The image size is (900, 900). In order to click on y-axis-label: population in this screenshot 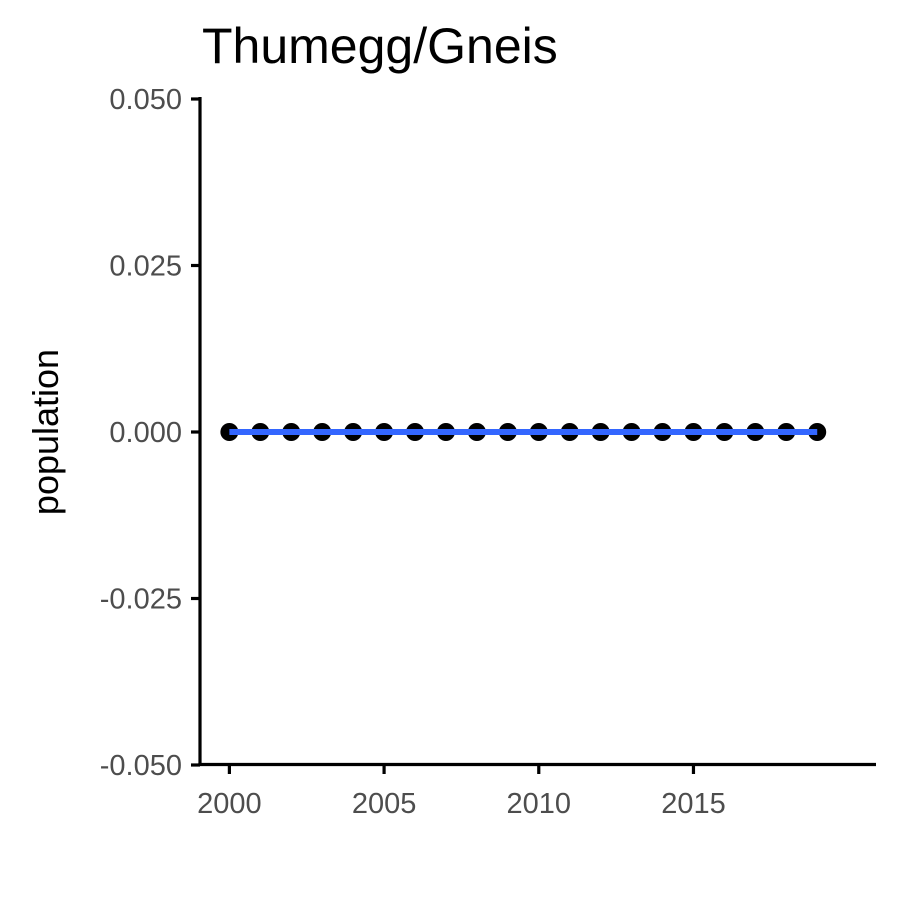, I will do `click(45, 432)`.